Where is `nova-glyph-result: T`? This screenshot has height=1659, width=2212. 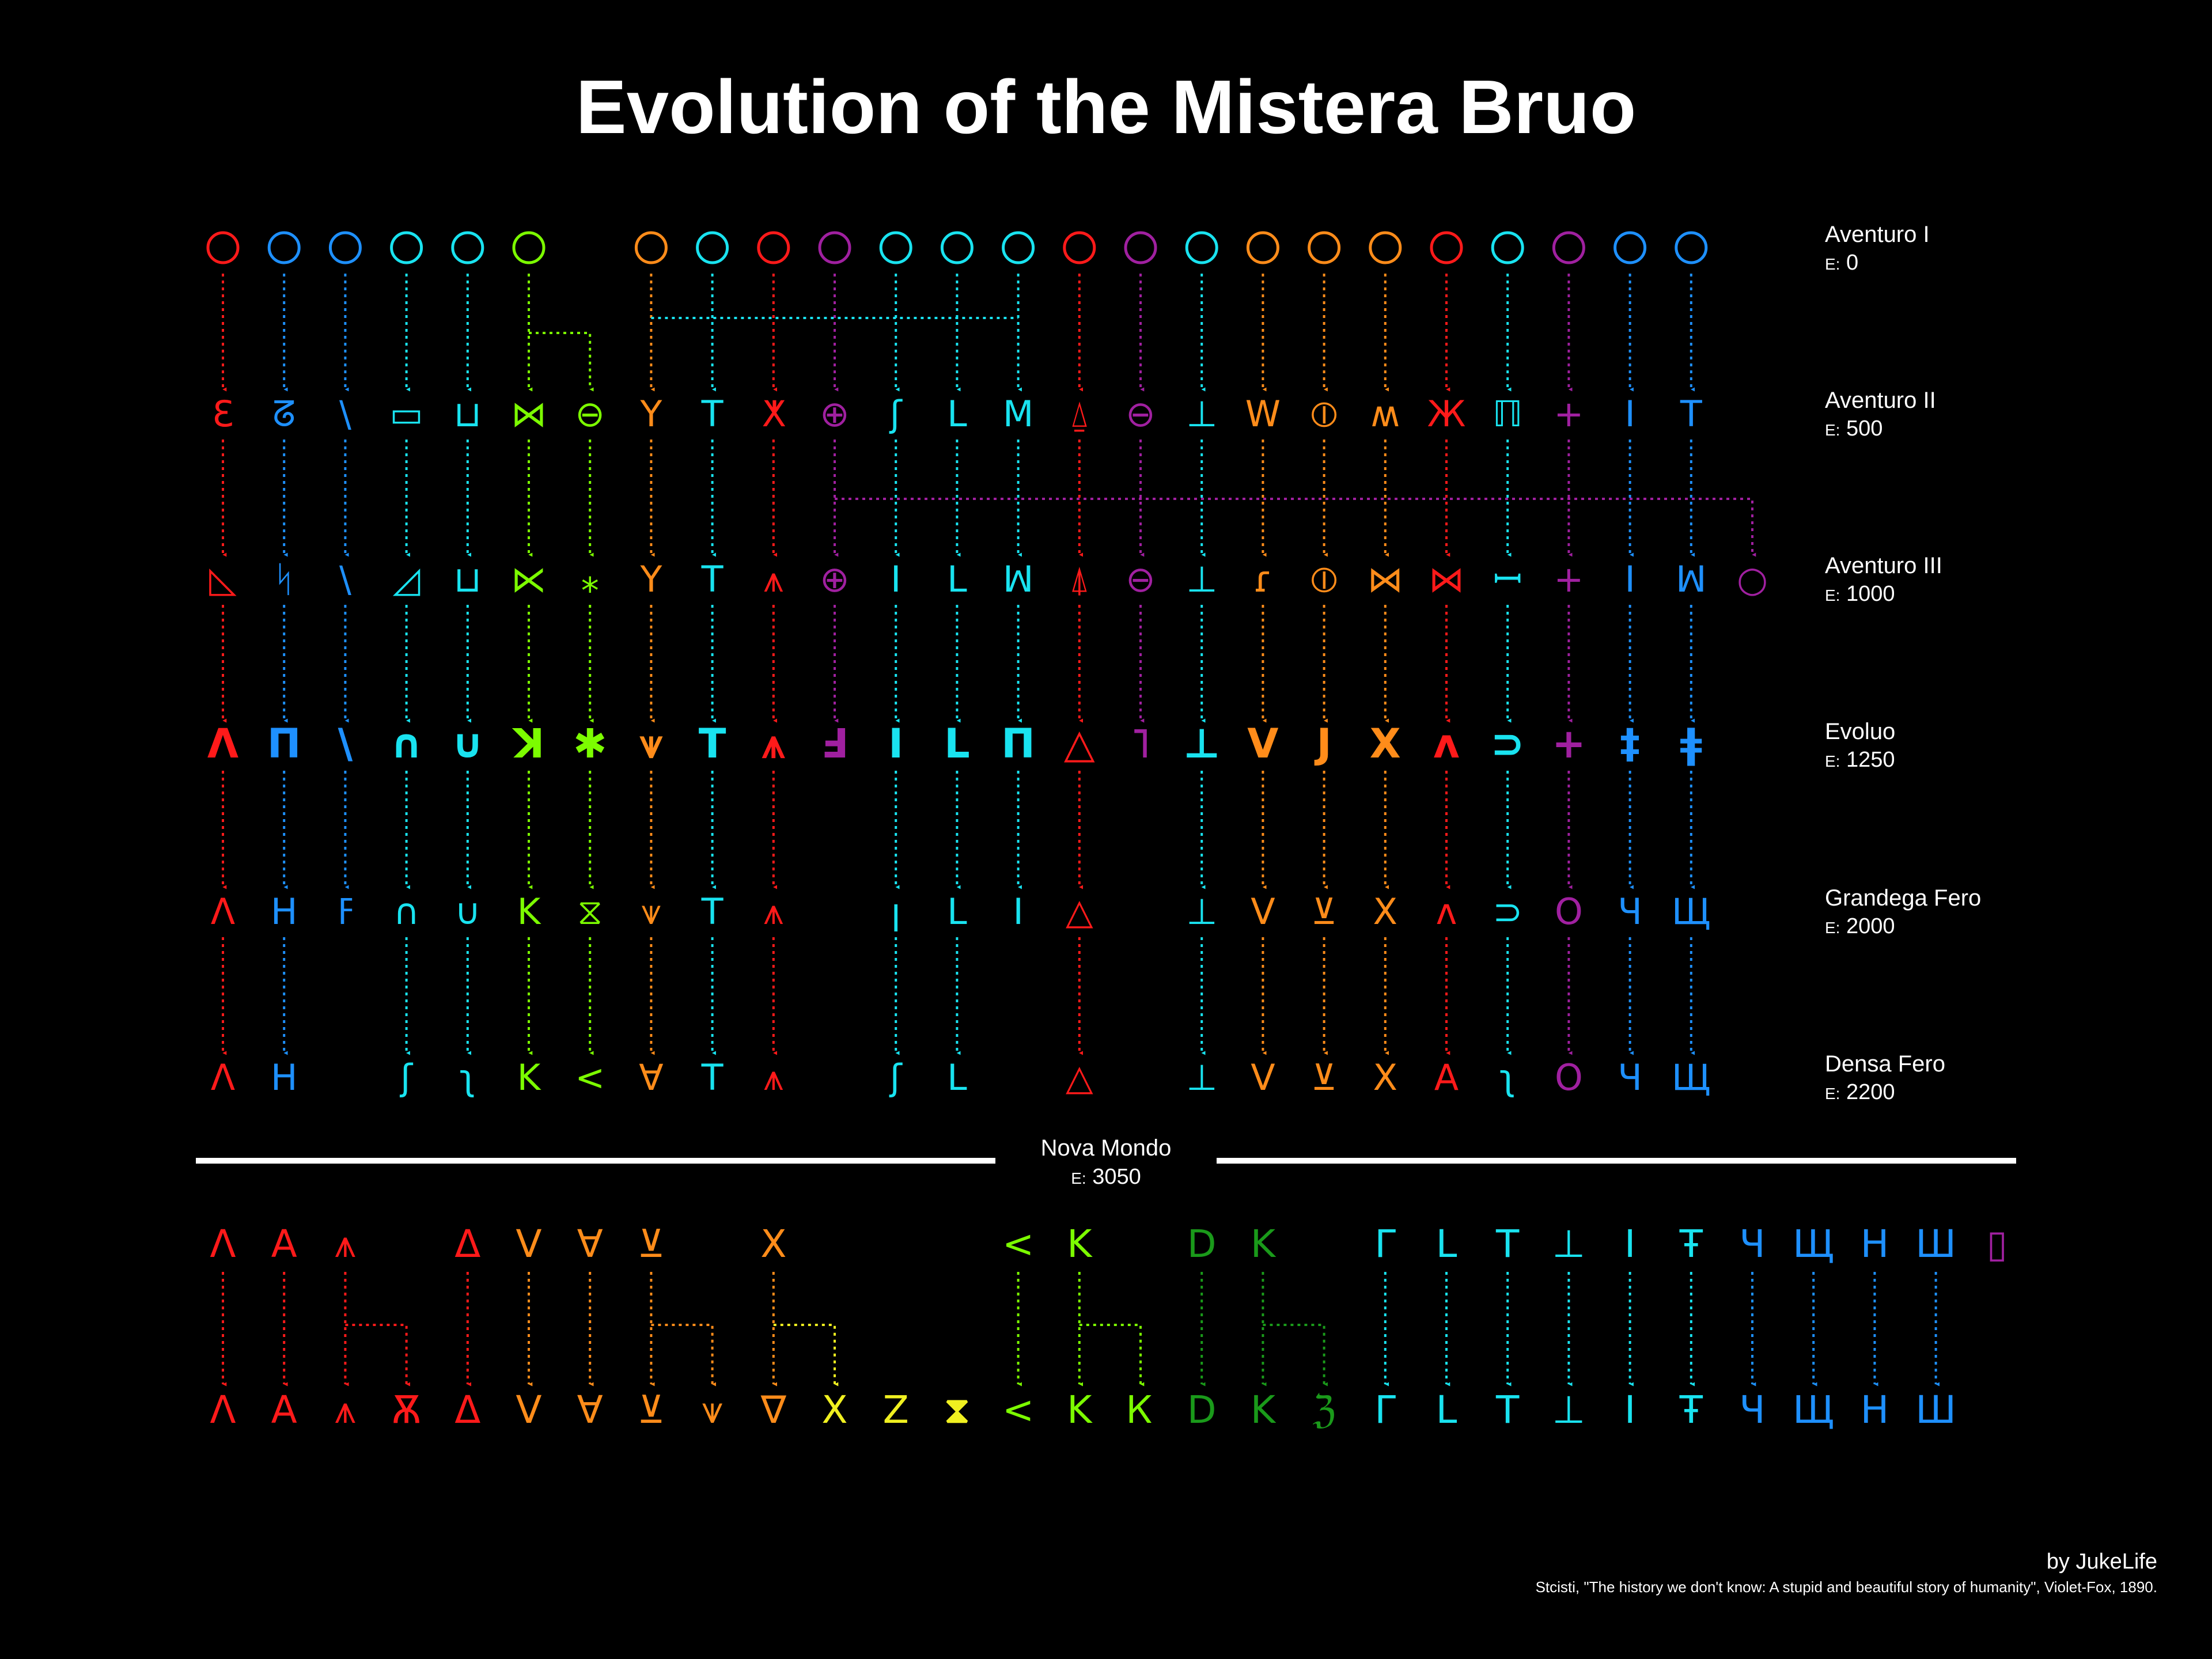 nova-glyph-result: T is located at coordinates (1507, 1410).